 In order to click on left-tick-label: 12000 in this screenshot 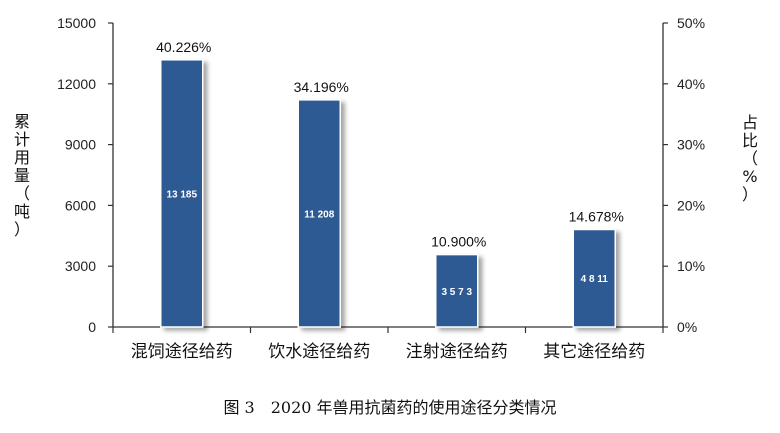, I will do `click(76, 84)`.